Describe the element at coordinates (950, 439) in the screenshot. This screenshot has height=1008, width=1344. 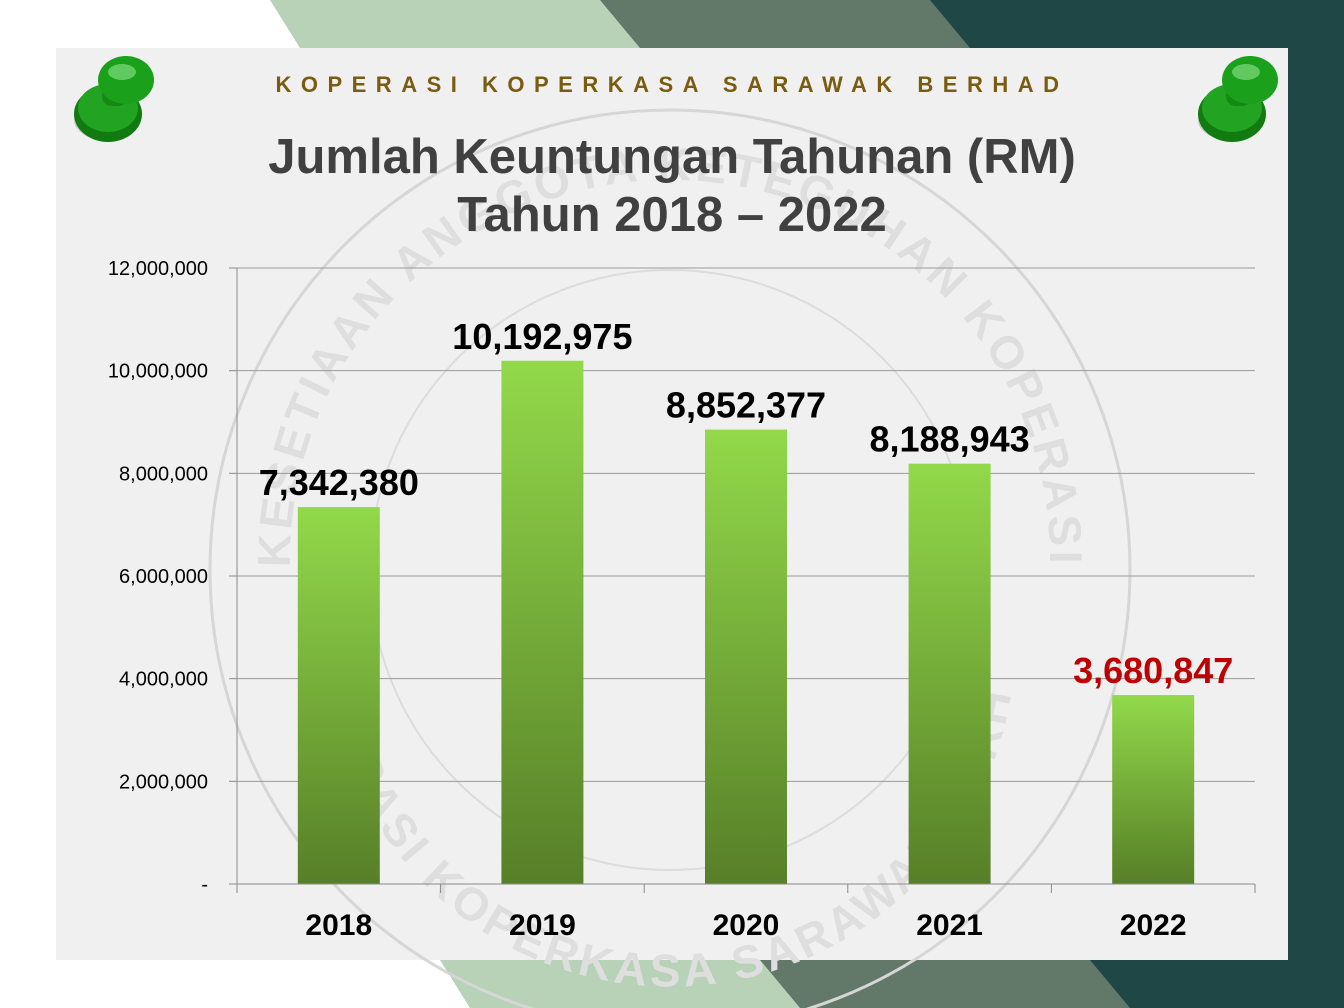
I see `data-label-2021: 8,188,943` at that location.